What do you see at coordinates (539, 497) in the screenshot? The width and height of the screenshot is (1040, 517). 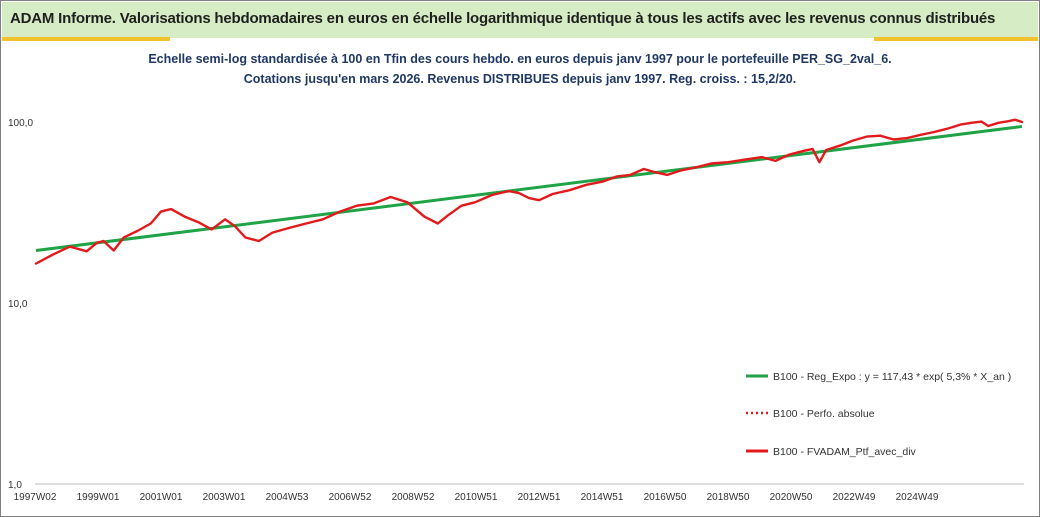 I see `x-tick-label: 2012W51` at bounding box center [539, 497].